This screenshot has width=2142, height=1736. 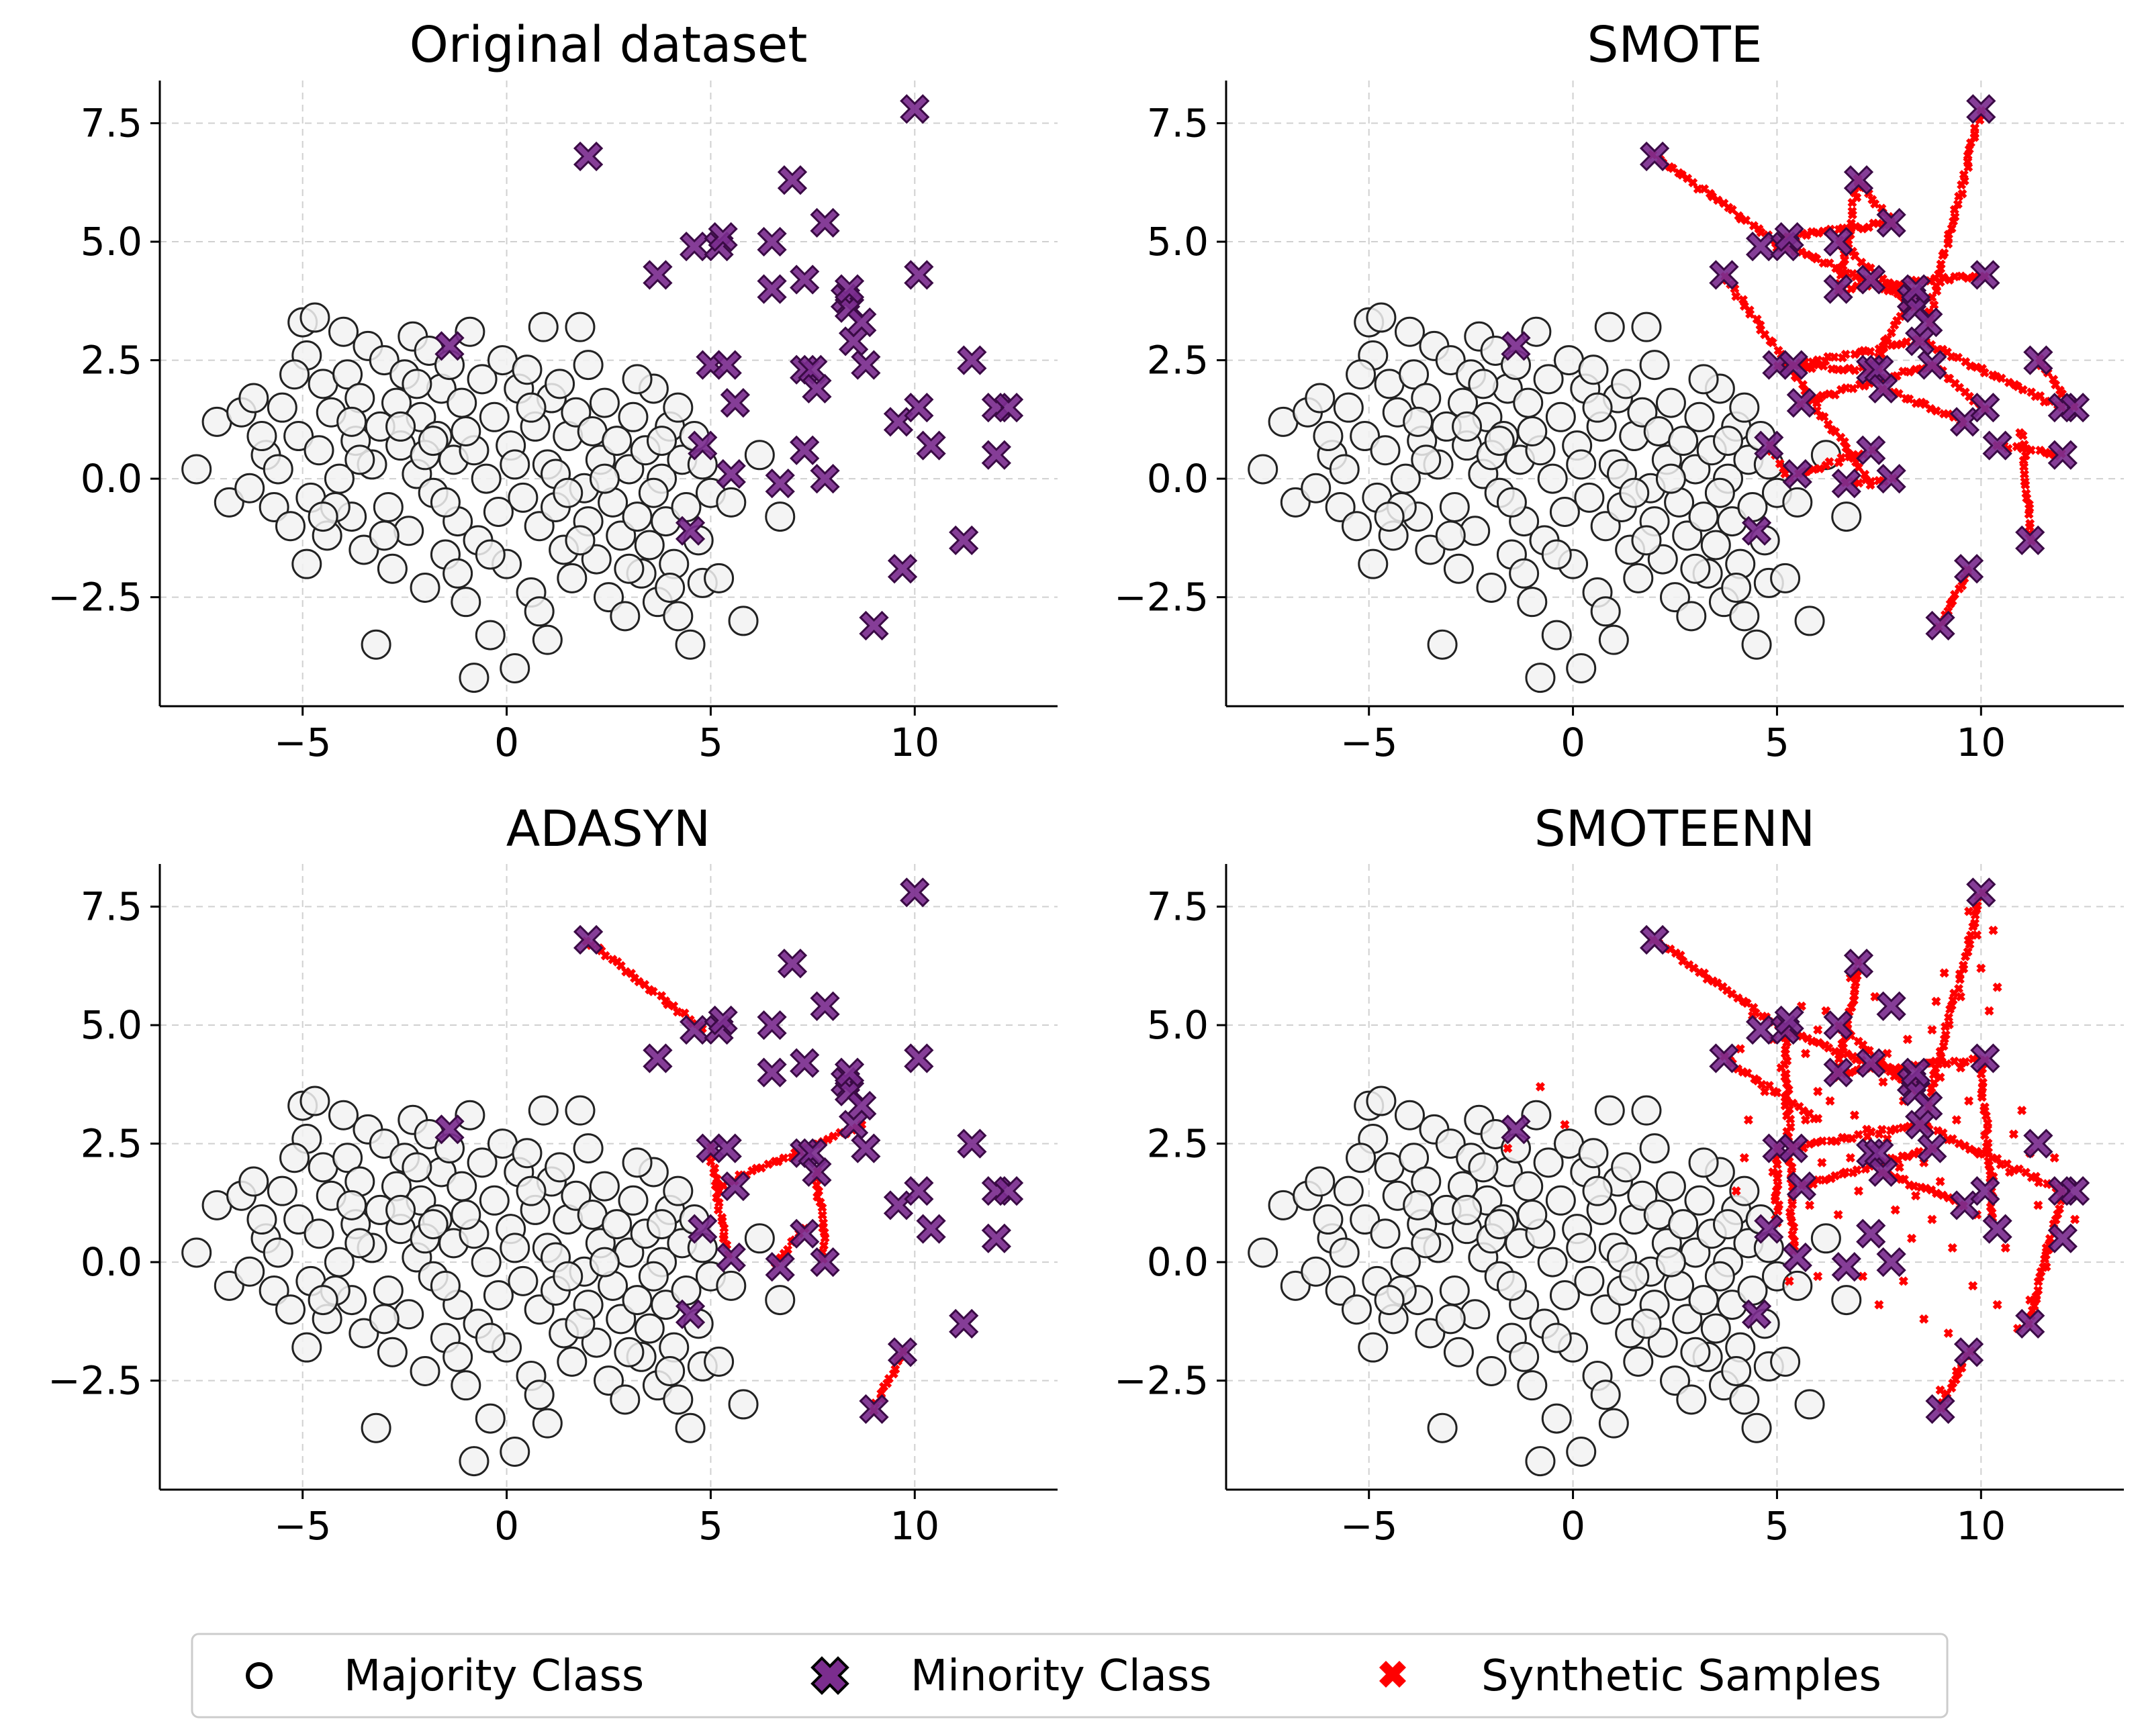 What do you see at coordinates (95, 597) in the screenshot?
I see `y-tick-label: −2.5` at bounding box center [95, 597].